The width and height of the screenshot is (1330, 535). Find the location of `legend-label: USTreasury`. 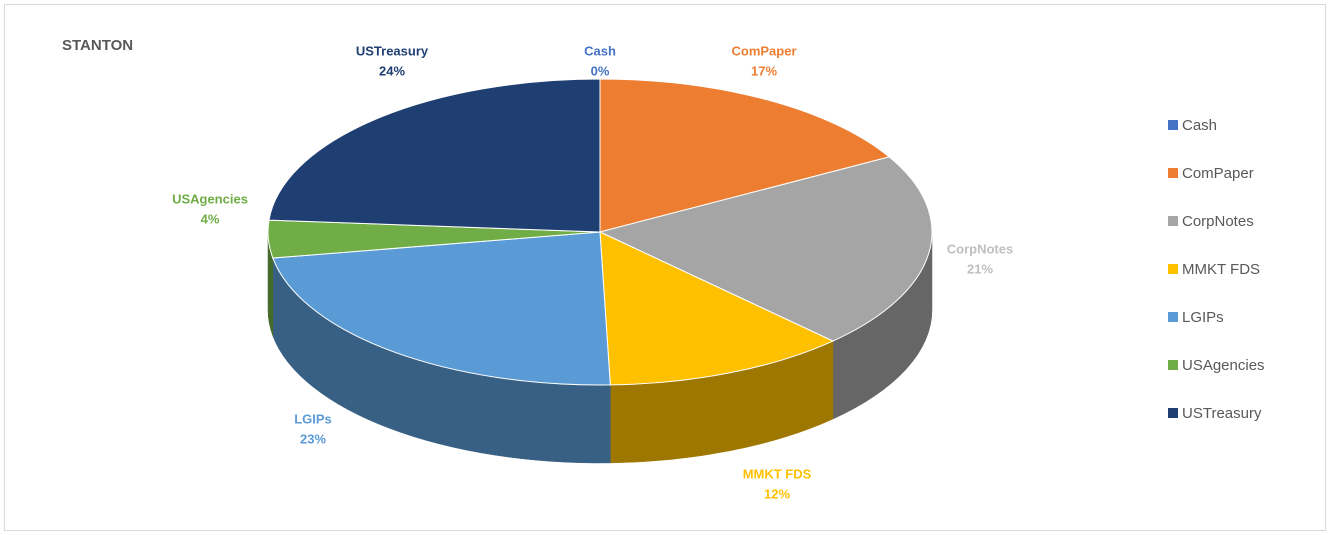

legend-label: USTreasury is located at coordinates (1222, 413).